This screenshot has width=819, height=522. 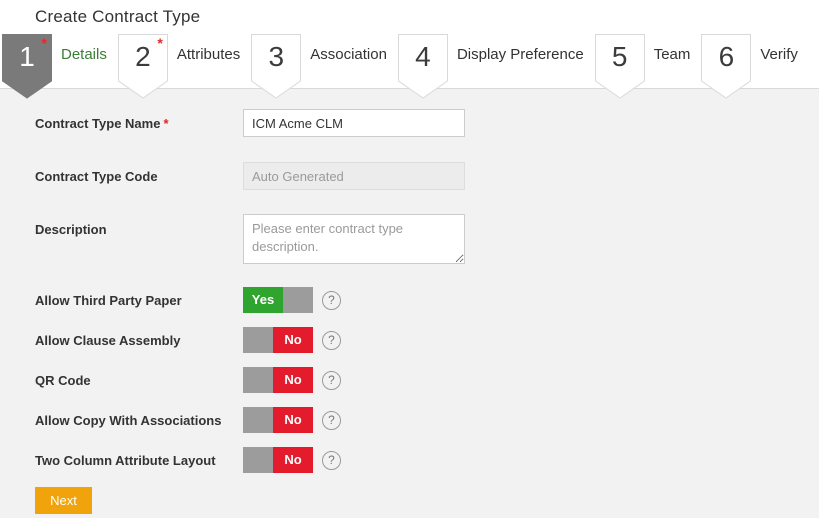 What do you see at coordinates (276, 56) in the screenshot?
I see `step-number: 3` at bounding box center [276, 56].